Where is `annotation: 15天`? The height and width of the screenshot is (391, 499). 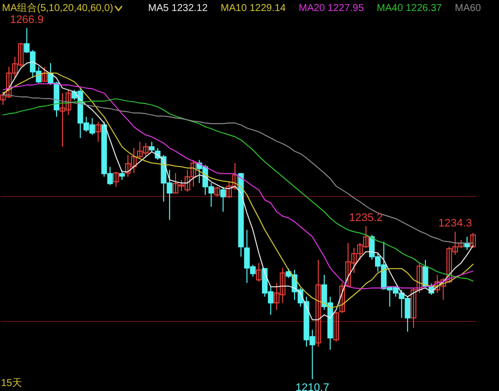 annotation: 15天 is located at coordinates (11, 383).